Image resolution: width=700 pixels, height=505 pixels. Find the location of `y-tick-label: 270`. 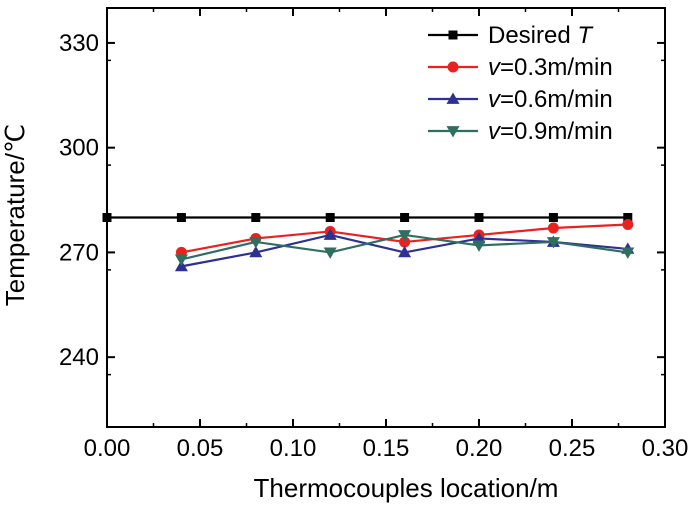

y-tick-label: 270 is located at coordinates (79, 252).